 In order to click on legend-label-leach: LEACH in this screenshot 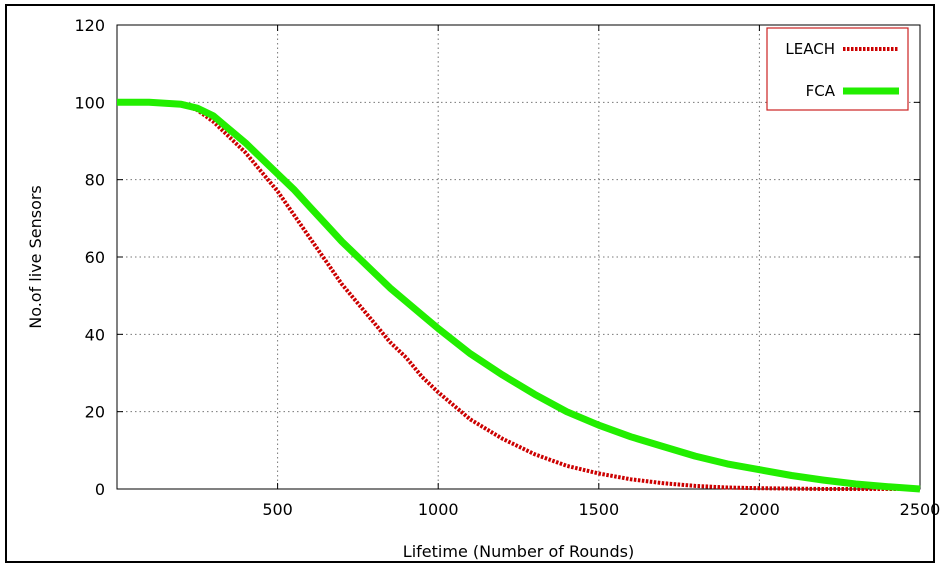, I will do `click(810, 49)`.